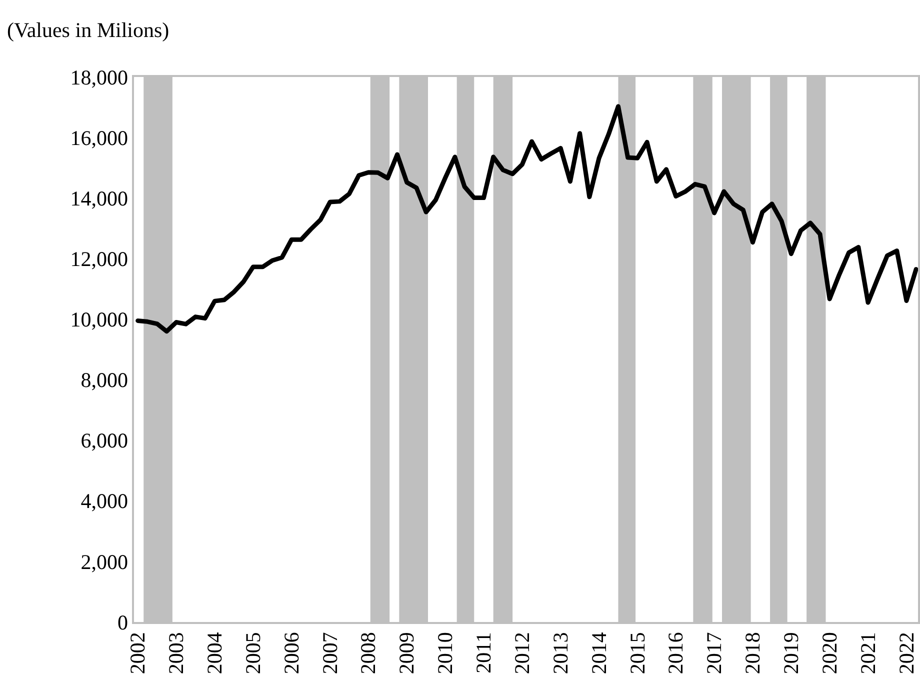  I want to click on y-tick-label: 6,000, so click(104, 440).